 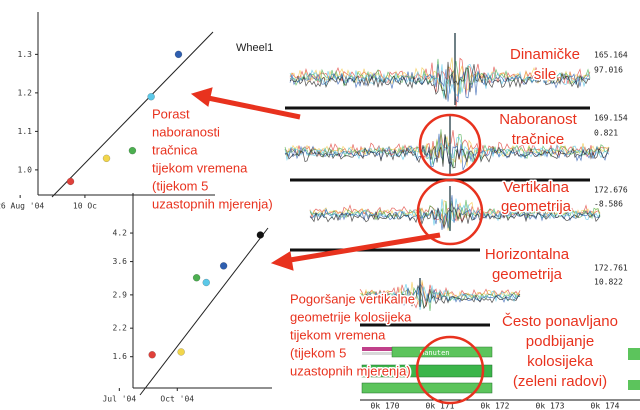 What do you see at coordinates (606, 133) in the screenshot?
I see `readout: 0.821` at bounding box center [606, 133].